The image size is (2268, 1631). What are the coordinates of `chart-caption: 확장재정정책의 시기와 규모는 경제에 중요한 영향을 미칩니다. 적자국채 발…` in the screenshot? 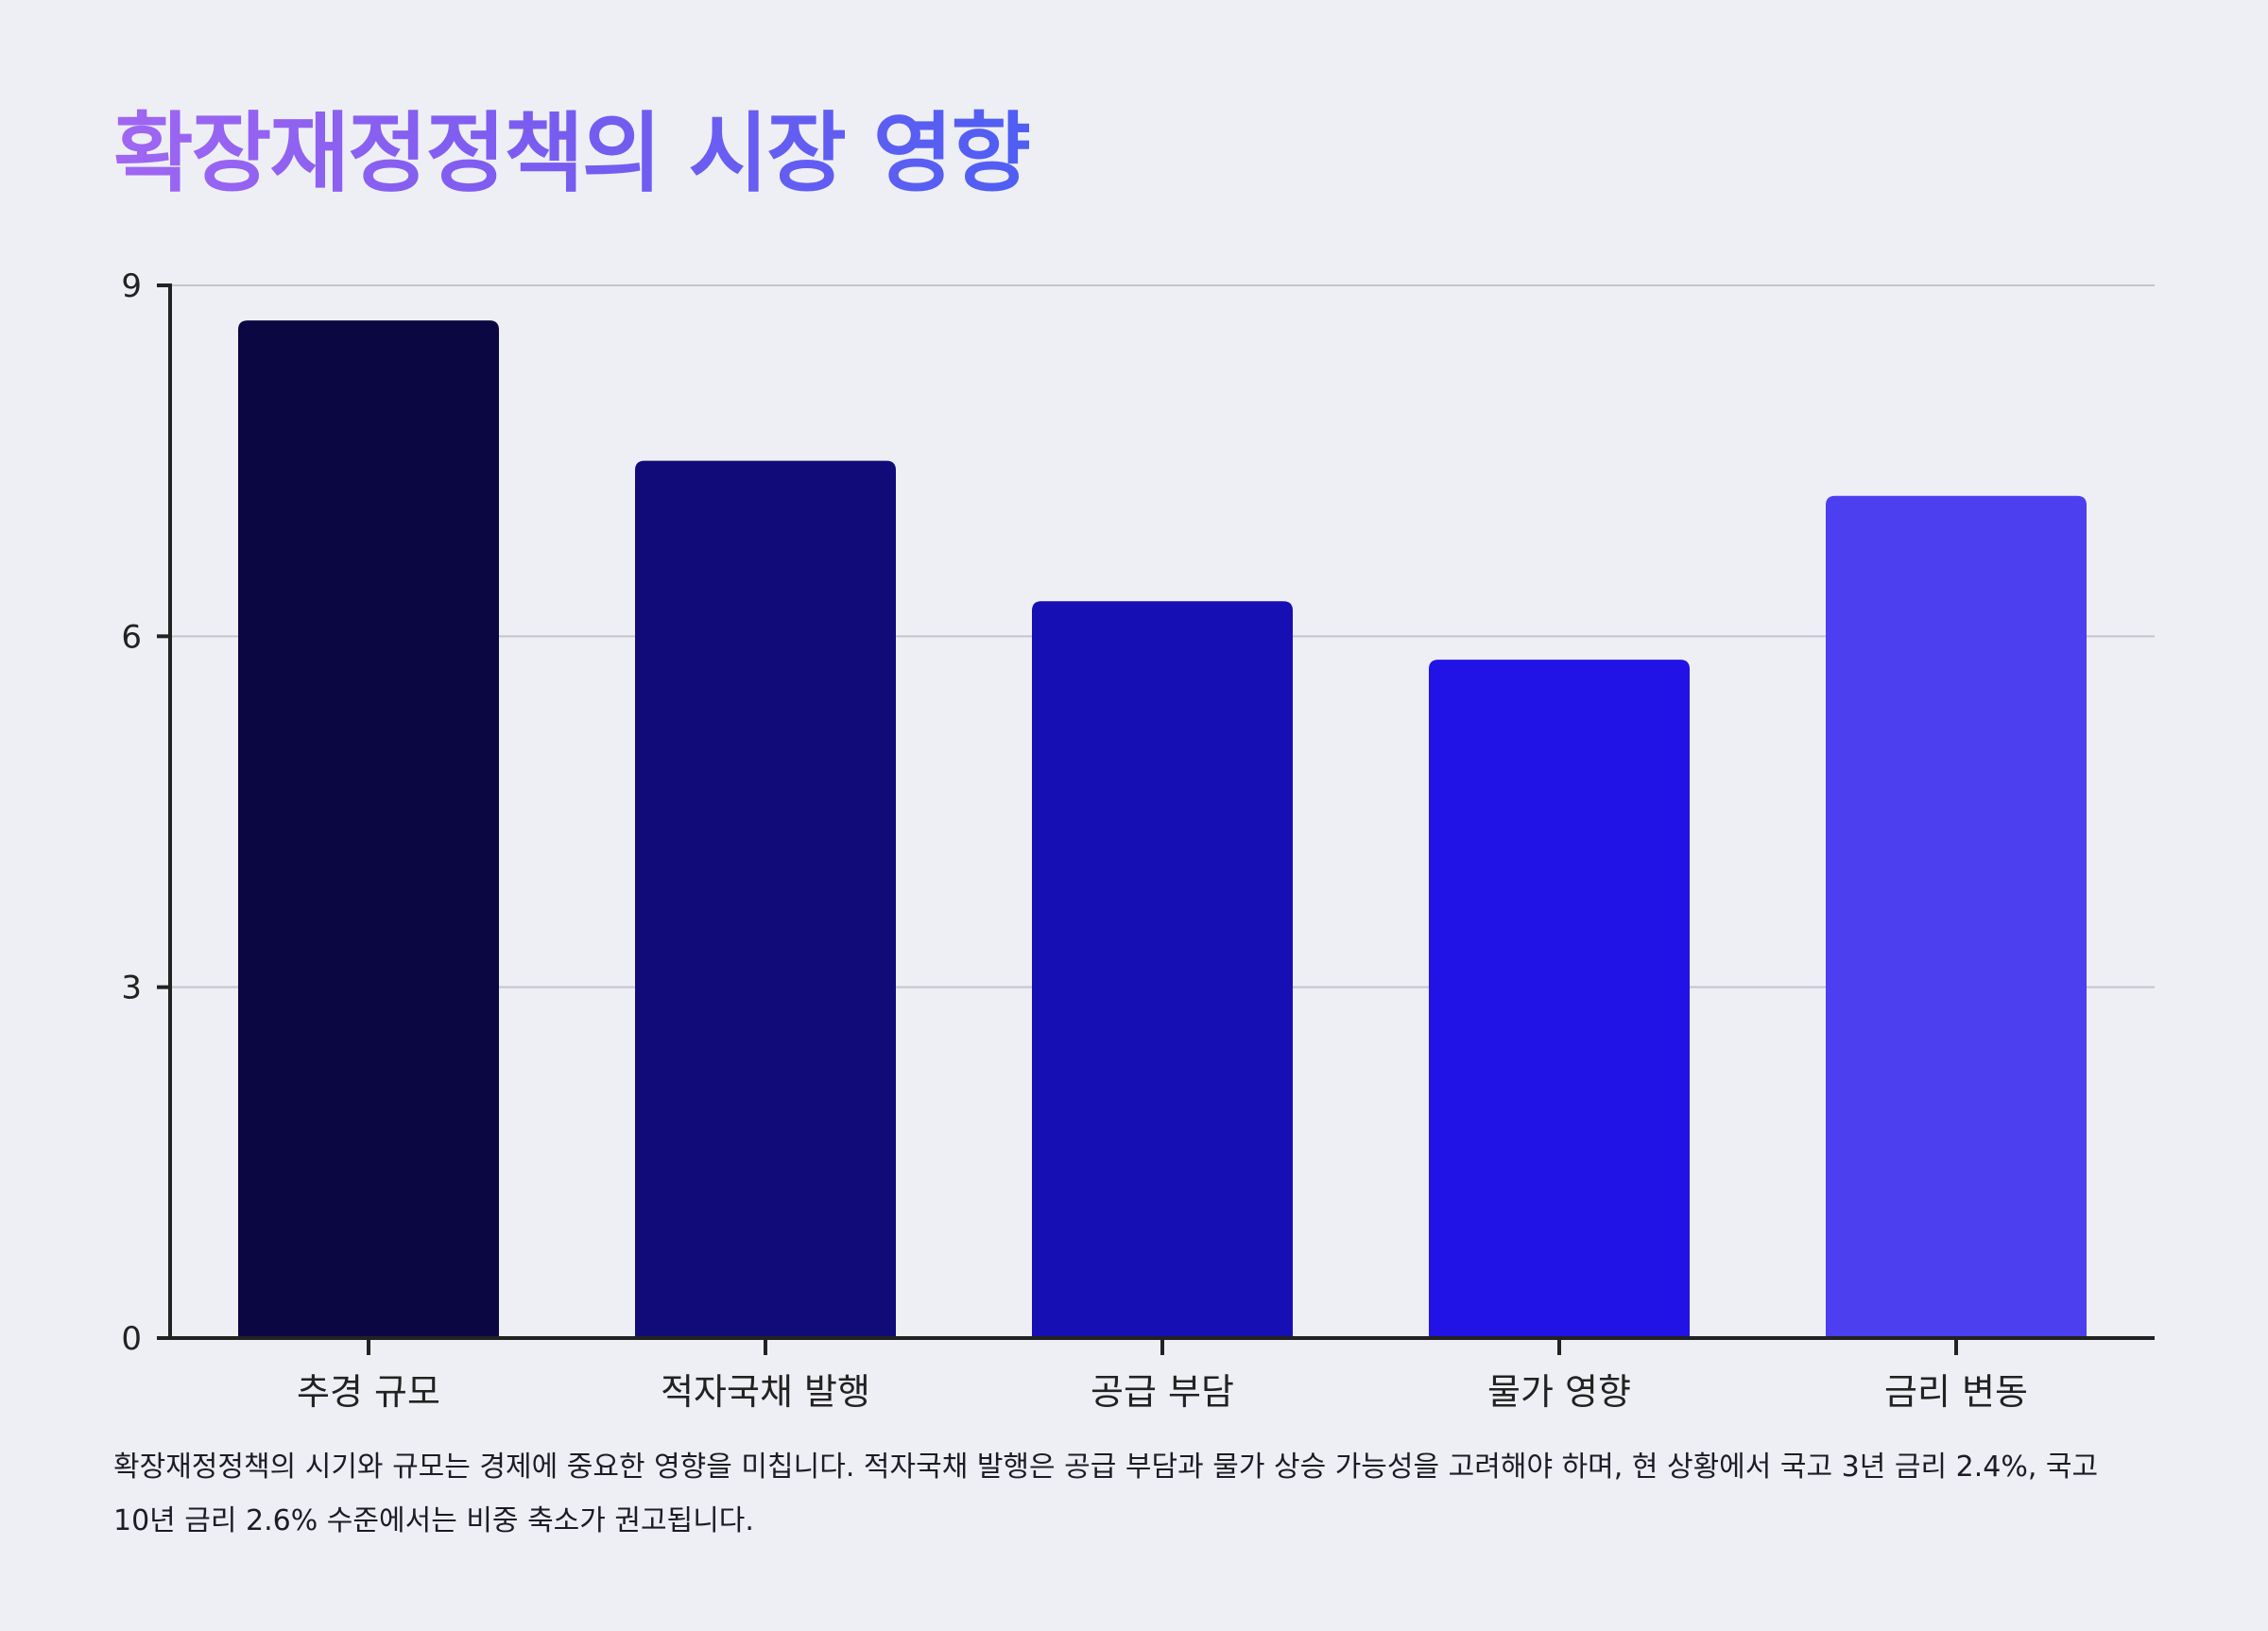 It's located at (1106, 1494).